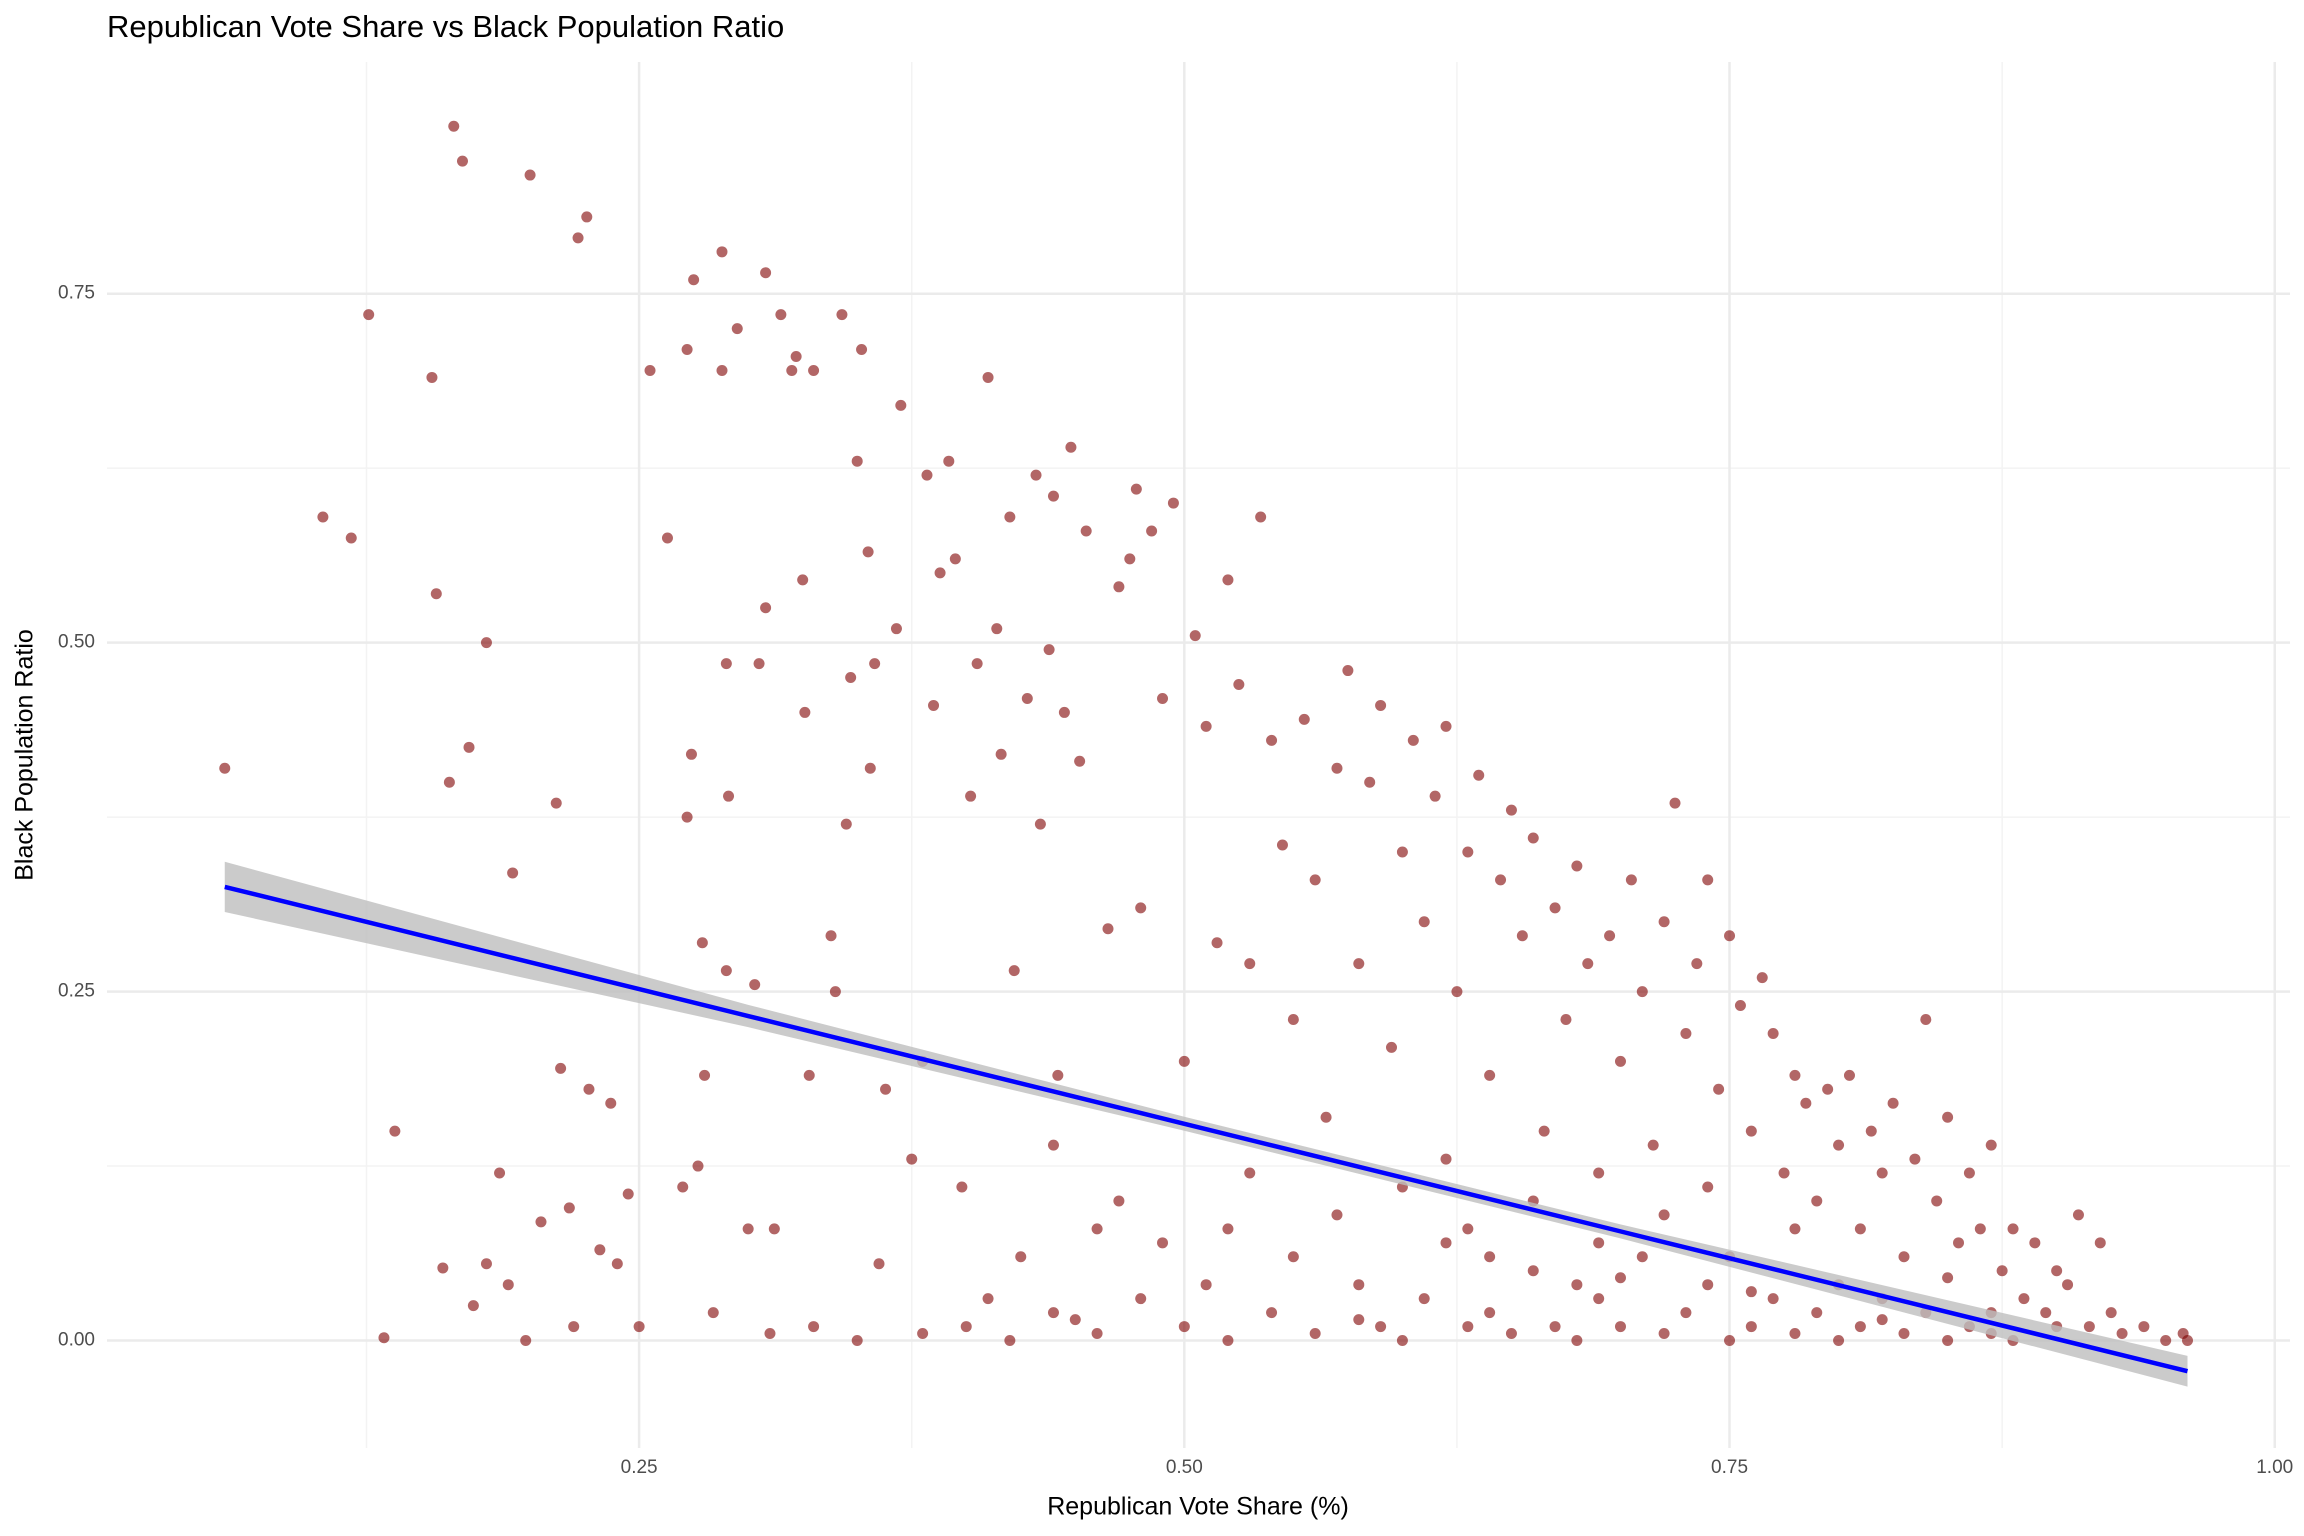 Image resolution: width=2304 pixels, height=1536 pixels. What do you see at coordinates (2274, 1467) in the screenshot?
I see `x-tick-label: 1.00` at bounding box center [2274, 1467].